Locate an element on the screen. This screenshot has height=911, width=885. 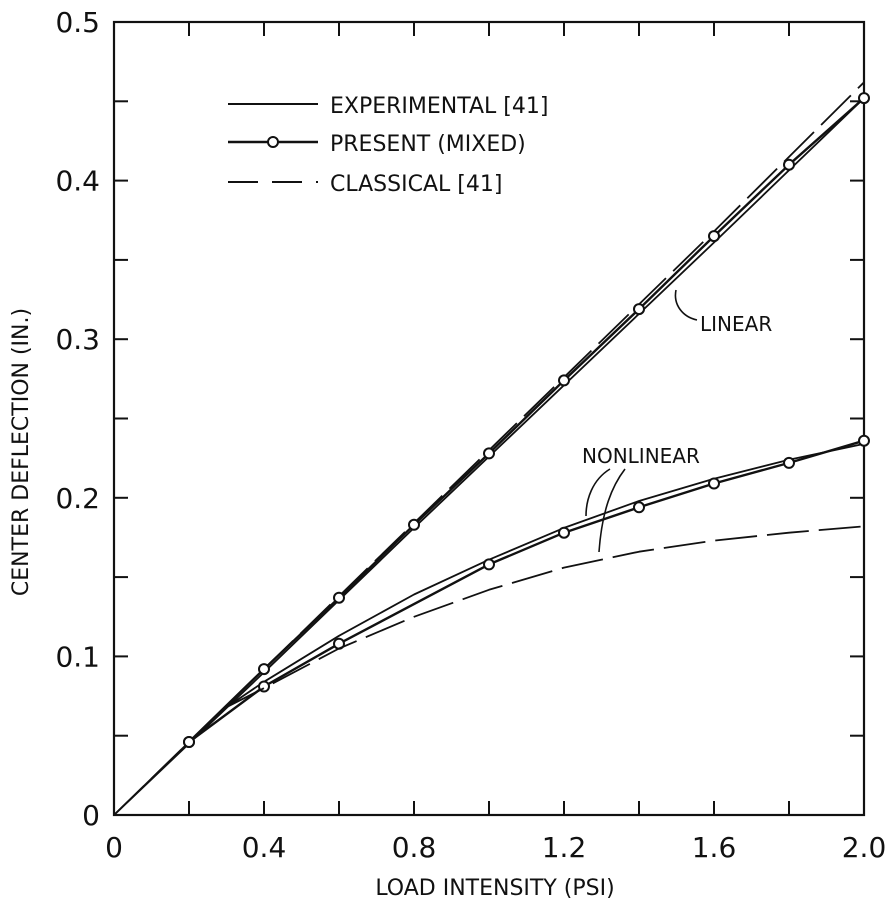
legend-marker-present is located at coordinates (273, 142).